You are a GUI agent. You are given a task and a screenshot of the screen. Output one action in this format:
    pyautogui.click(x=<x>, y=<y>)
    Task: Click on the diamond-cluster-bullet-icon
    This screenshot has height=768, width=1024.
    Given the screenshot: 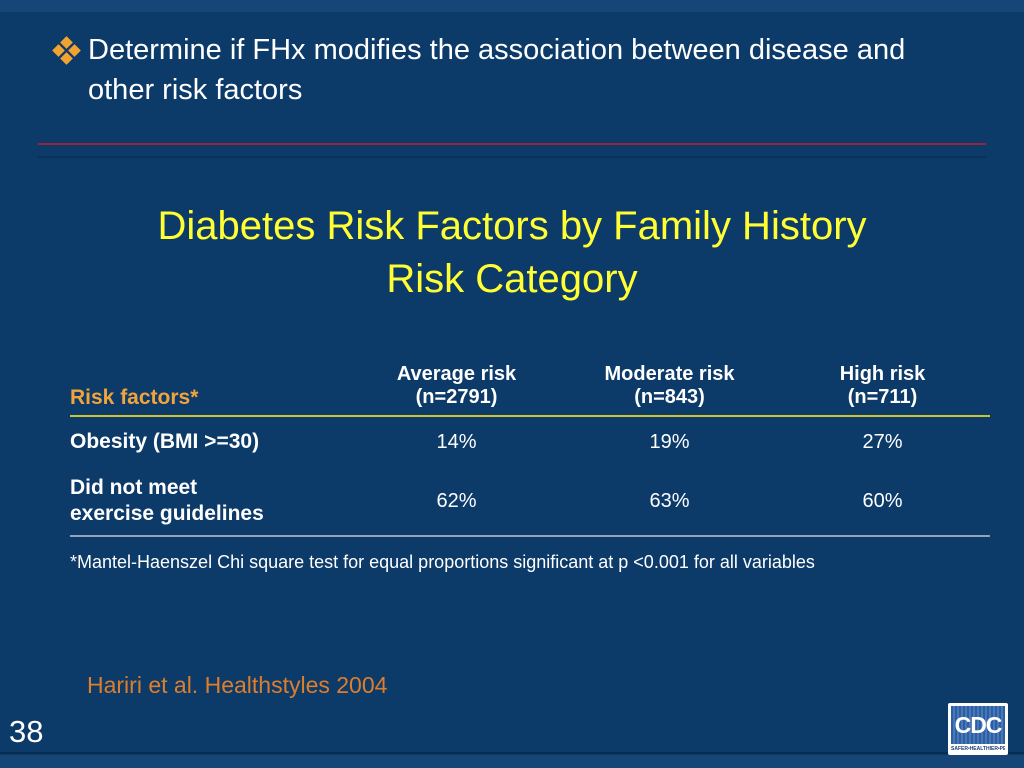 What is the action you would take?
    pyautogui.click(x=66, y=50)
    